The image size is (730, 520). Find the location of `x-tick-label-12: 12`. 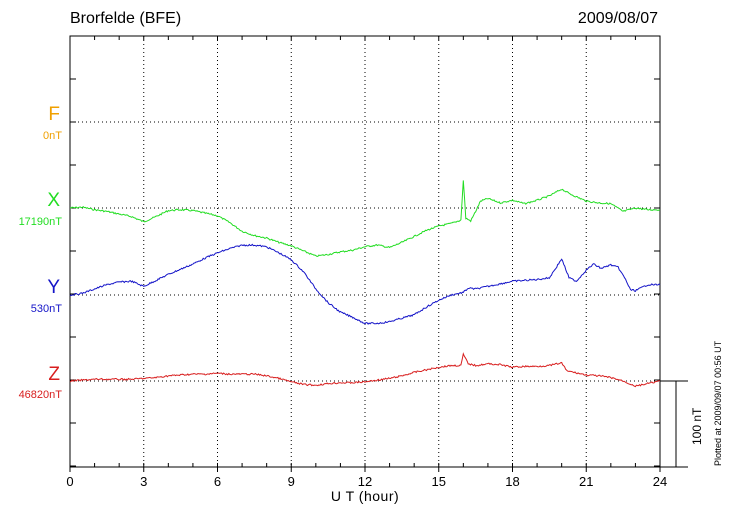

x-tick-label-12: 12 is located at coordinates (365, 481).